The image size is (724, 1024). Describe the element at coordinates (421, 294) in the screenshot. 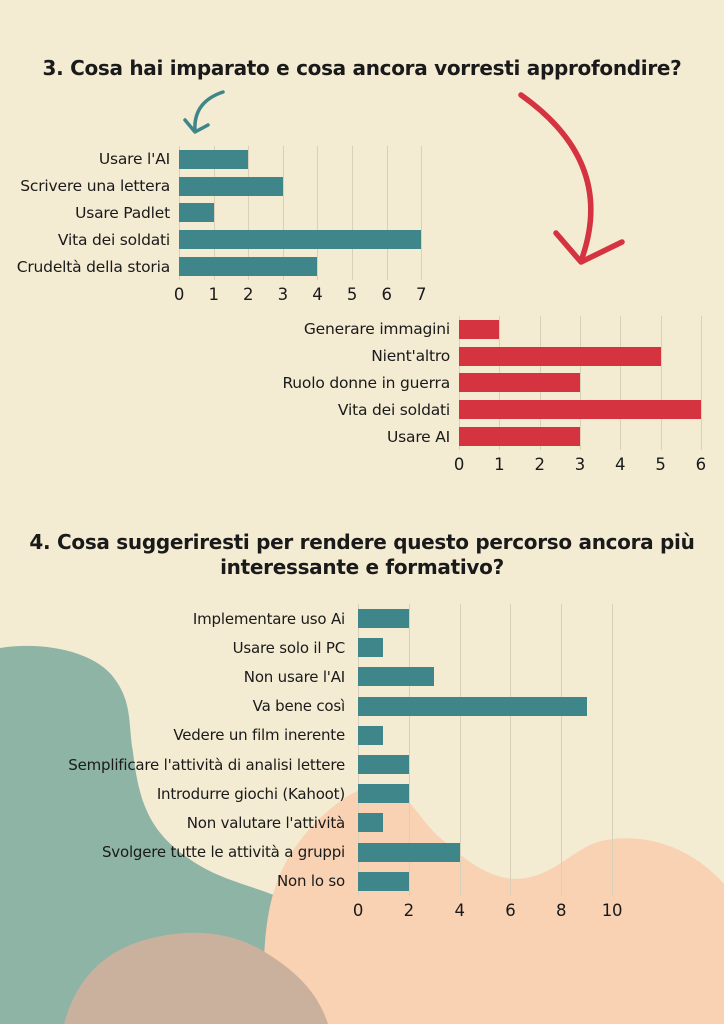

I see `x-tick-label: 7` at that location.